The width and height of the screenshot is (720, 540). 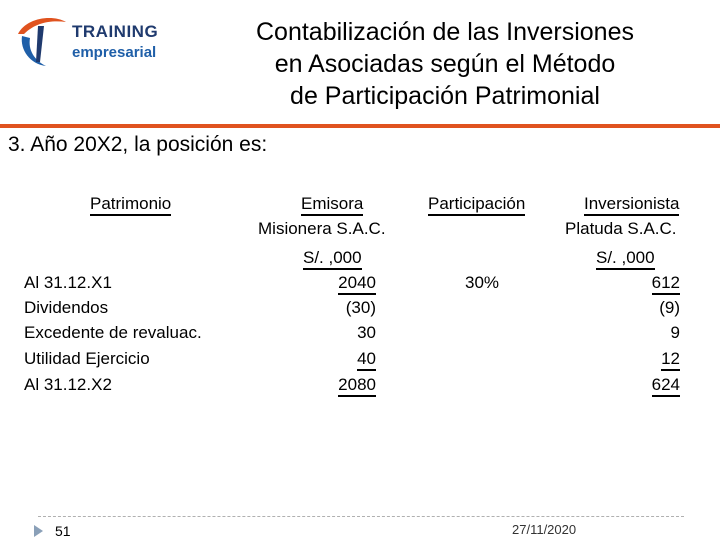 I want to click on header-emisora: Emisora, so click(x=332, y=205).